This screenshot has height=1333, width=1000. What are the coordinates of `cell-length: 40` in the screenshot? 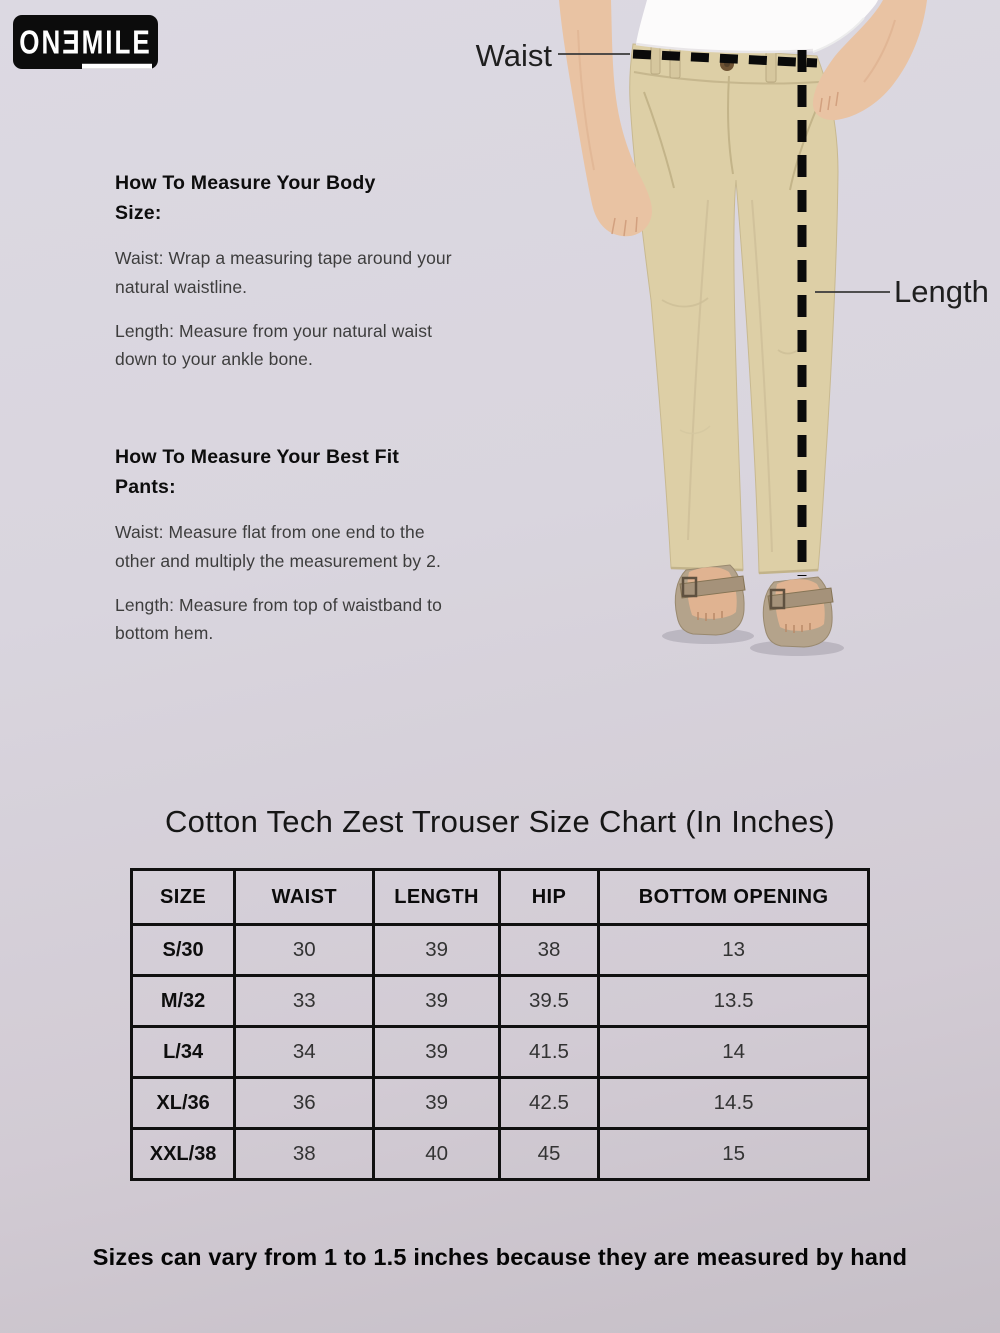 It's located at (436, 1154).